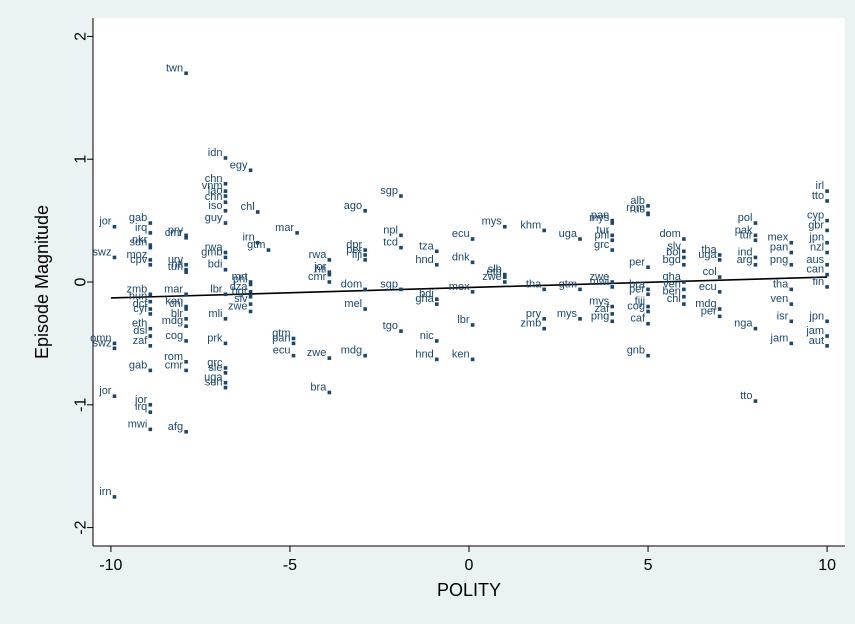 Image resolution: width=855 pixels, height=624 pixels. I want to click on point-label: twn, so click(174, 68).